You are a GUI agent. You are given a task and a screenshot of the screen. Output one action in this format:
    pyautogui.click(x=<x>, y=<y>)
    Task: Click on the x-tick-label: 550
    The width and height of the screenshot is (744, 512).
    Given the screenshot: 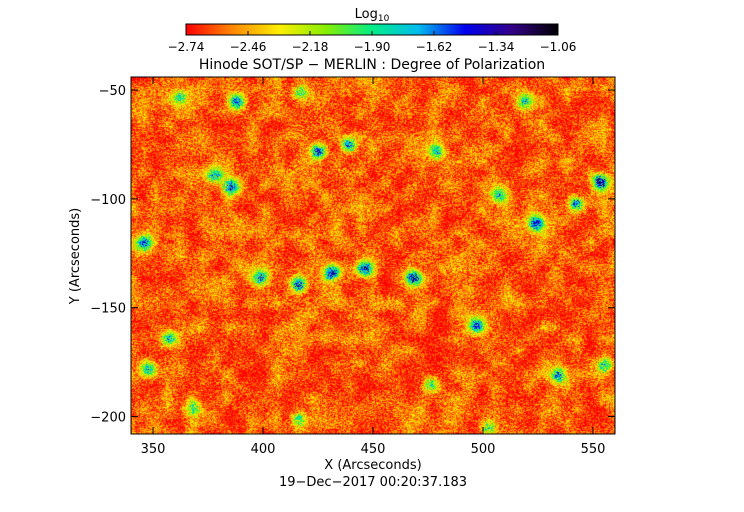 What is the action you would take?
    pyautogui.click(x=593, y=449)
    